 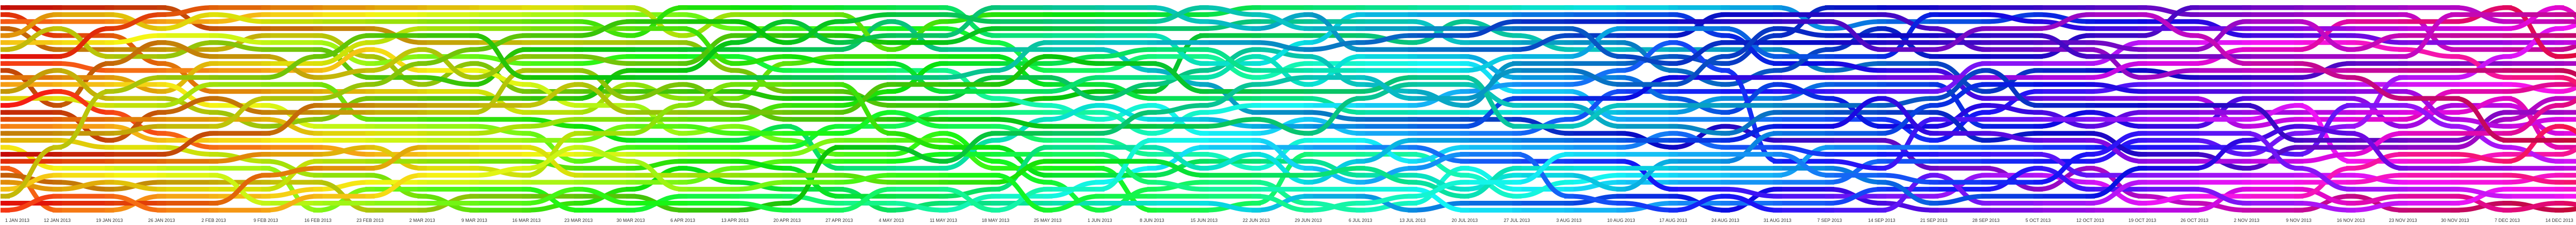 I want to click on x-tick-label: 30 NOV 2013, so click(x=2455, y=220).